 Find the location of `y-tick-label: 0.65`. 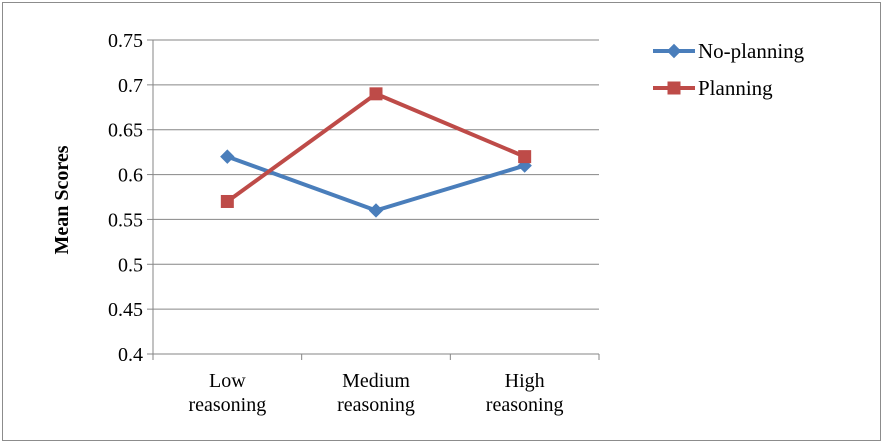

y-tick-label: 0.65 is located at coordinates (125, 131).